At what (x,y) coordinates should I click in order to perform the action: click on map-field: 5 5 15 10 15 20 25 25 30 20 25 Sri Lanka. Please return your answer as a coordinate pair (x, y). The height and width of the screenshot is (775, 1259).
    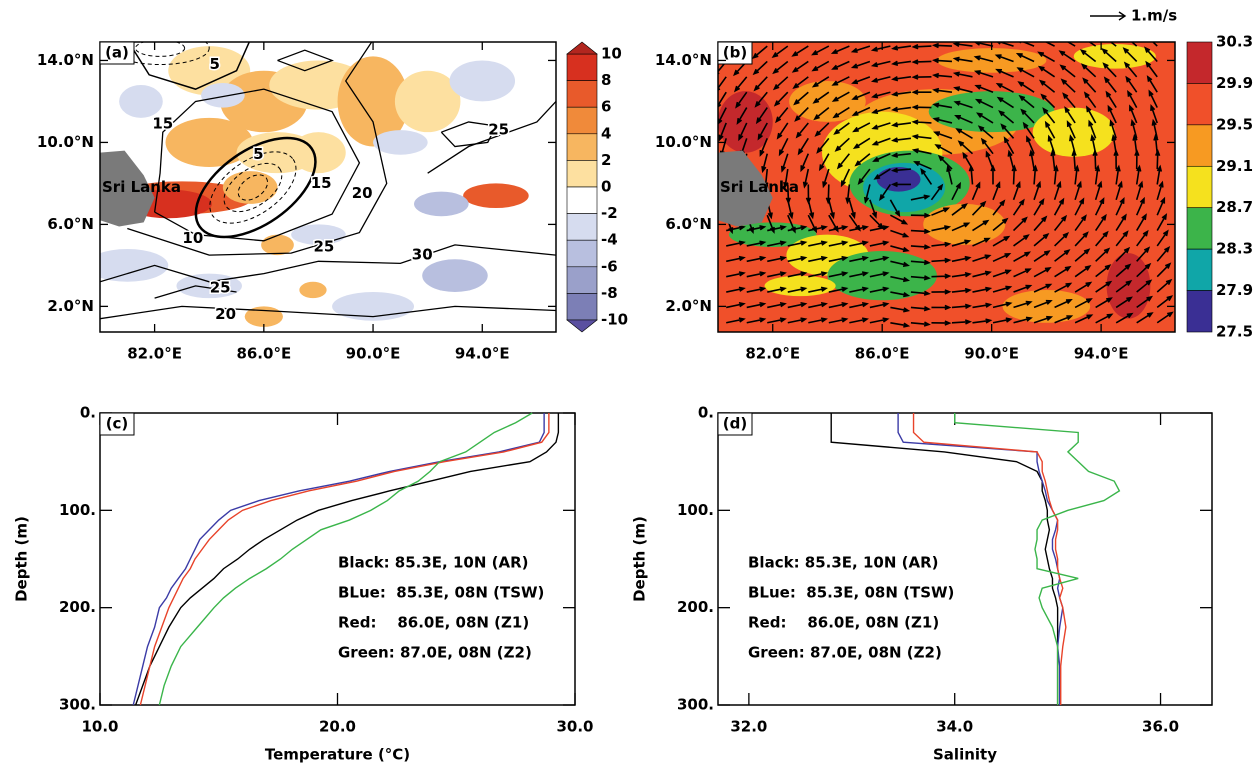
    Looking at the image, I should click on (328, 187).